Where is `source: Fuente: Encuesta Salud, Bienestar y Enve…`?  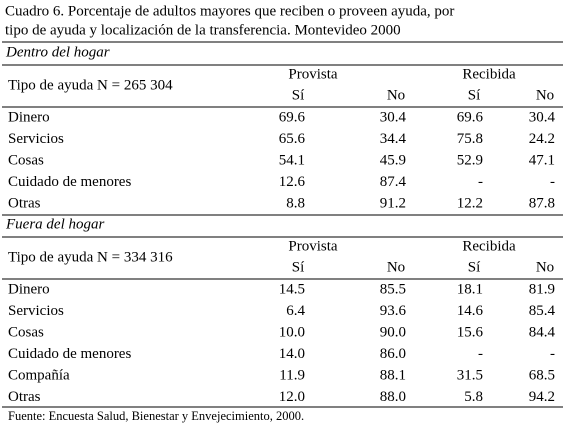 source: Fuente: Encuesta Salud, Bienestar y Enve… is located at coordinates (156, 416).